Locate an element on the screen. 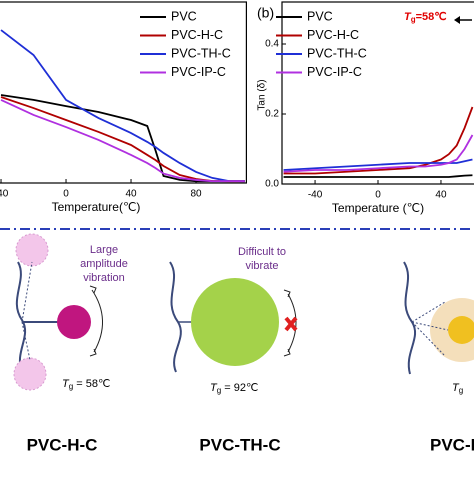 Image resolution: width=474 pixels, height=479 pixels. note: vibrate is located at coordinates (261, 266).